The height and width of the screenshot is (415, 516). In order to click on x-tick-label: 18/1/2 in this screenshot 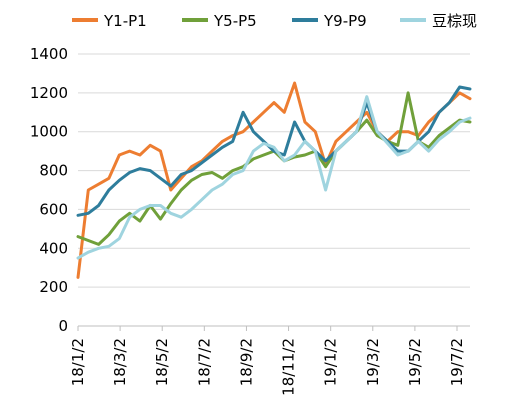, I will do `click(78, 362)`.